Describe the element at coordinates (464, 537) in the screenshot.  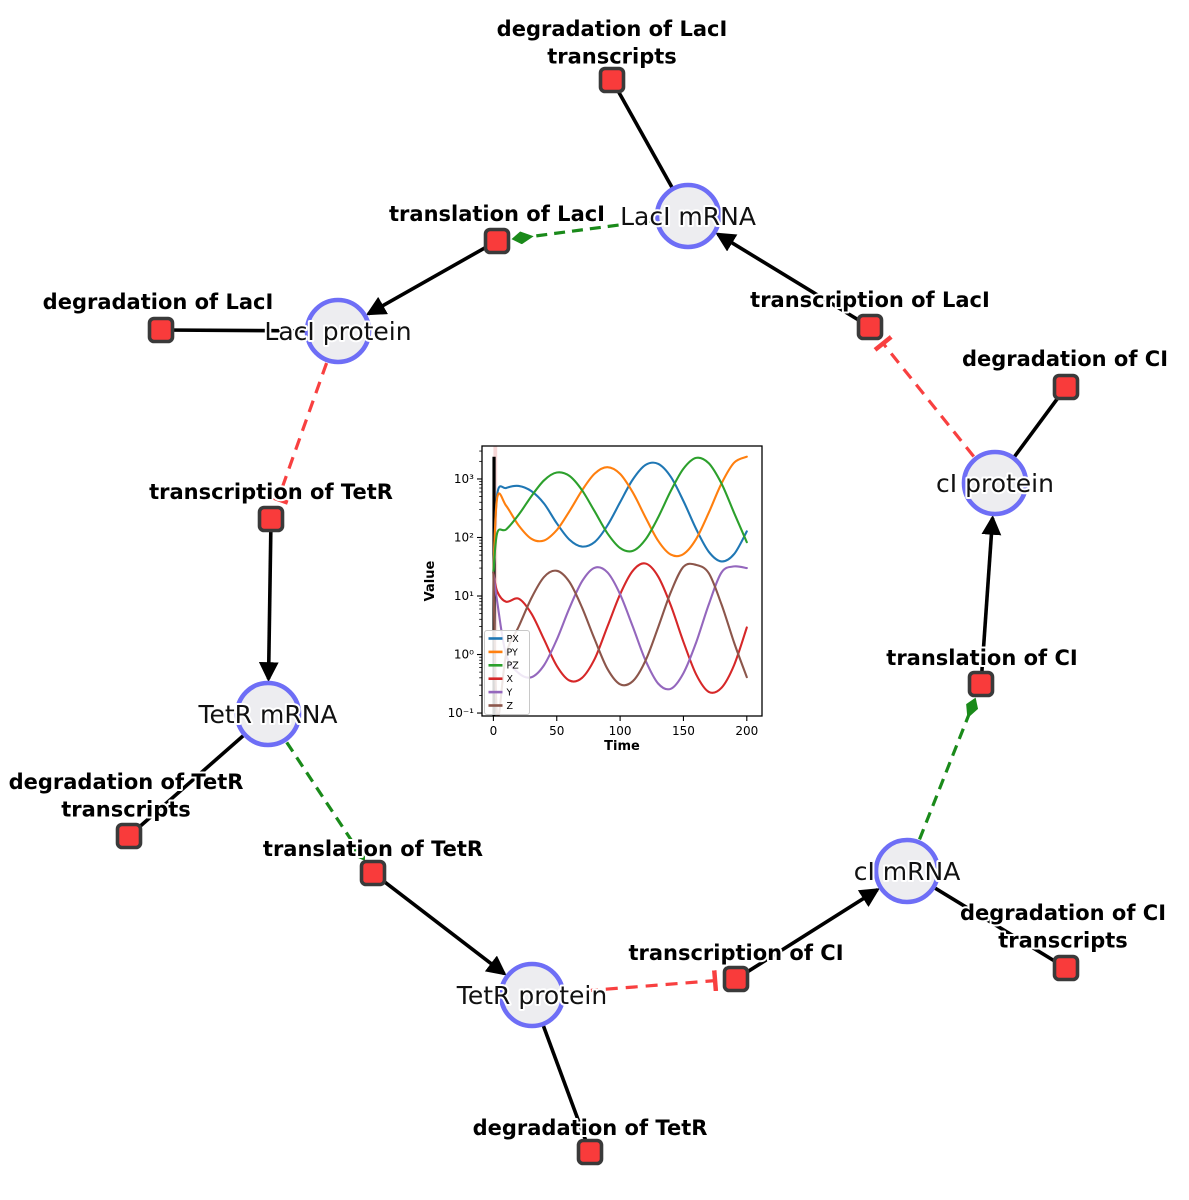
I see `chart-y-tick-label: 10²` at that location.